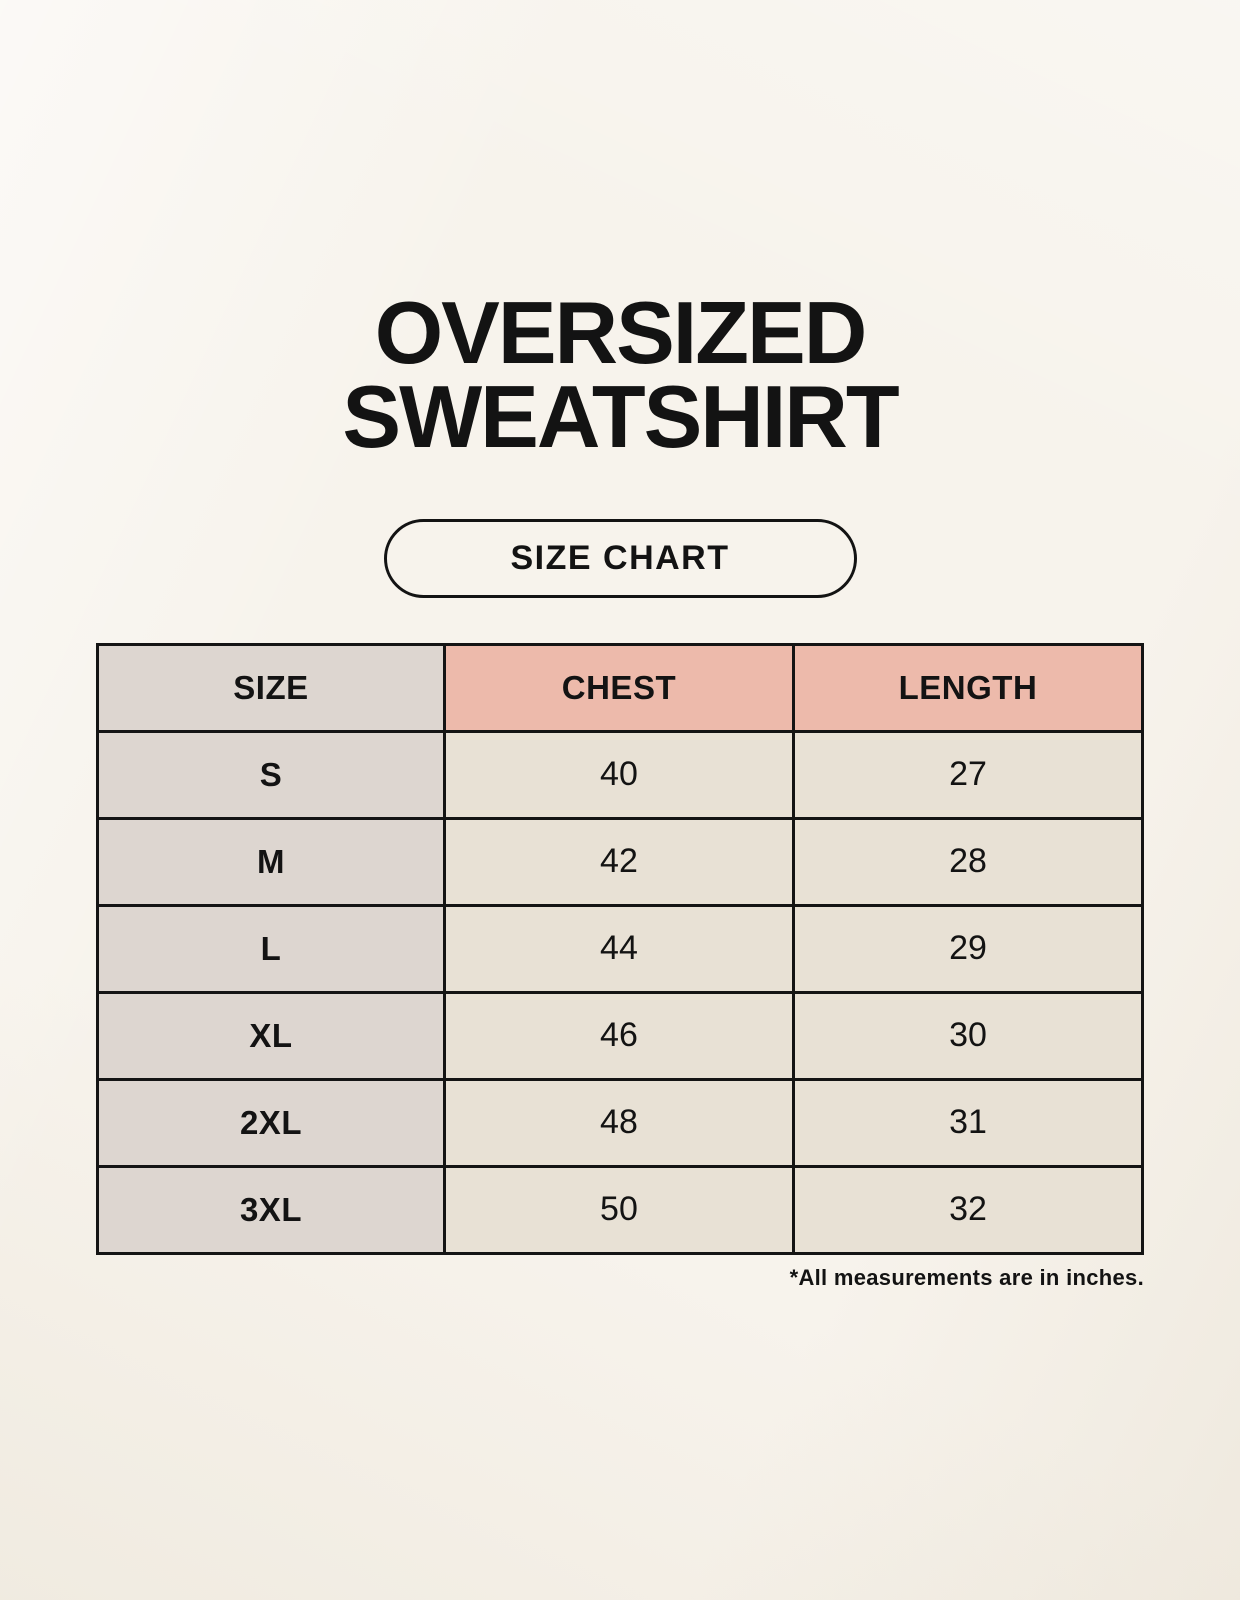 The image size is (1240, 1600). I want to click on chest-value: 44, so click(618, 948).